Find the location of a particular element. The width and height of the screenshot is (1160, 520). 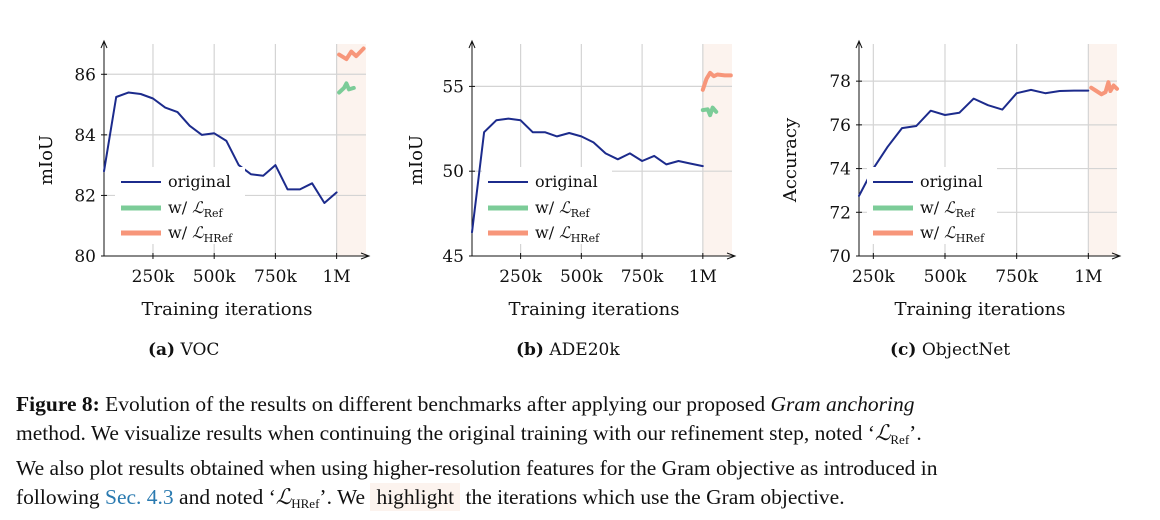

y-tick-label: 74 is located at coordinates (840, 170).